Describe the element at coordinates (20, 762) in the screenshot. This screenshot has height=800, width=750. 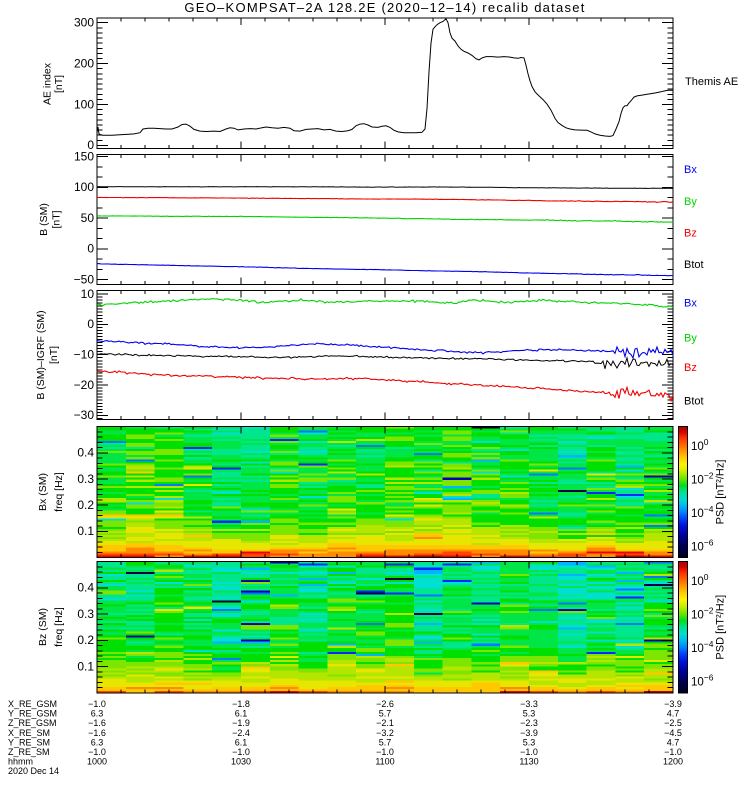
I see `svg-text: hhmm` at that location.